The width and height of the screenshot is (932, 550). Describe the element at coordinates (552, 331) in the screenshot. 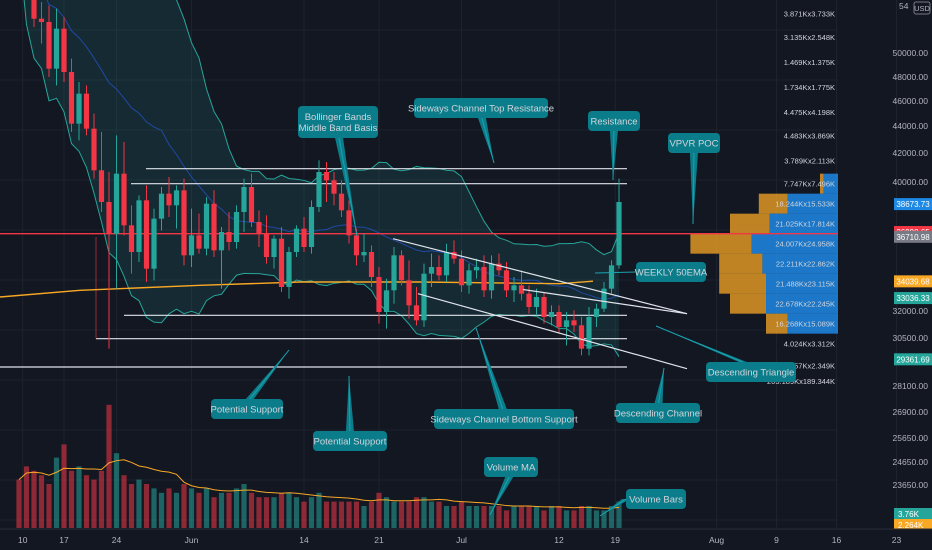

I see `channel-lower-line` at that location.